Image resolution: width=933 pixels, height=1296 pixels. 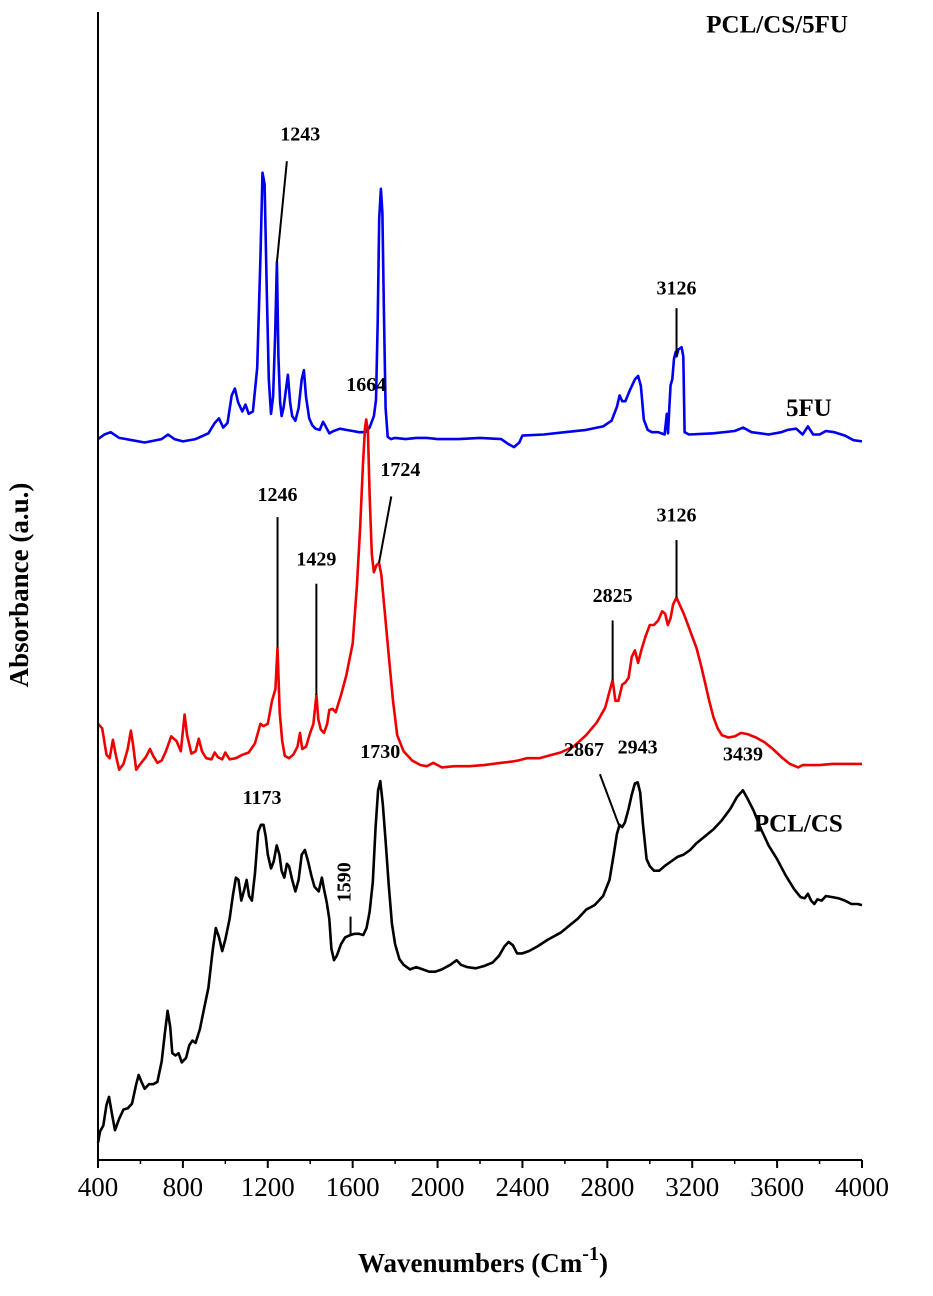 What do you see at coordinates (19, 585) in the screenshot?
I see `y-axis-label: Absorbance (a.u.)` at bounding box center [19, 585].